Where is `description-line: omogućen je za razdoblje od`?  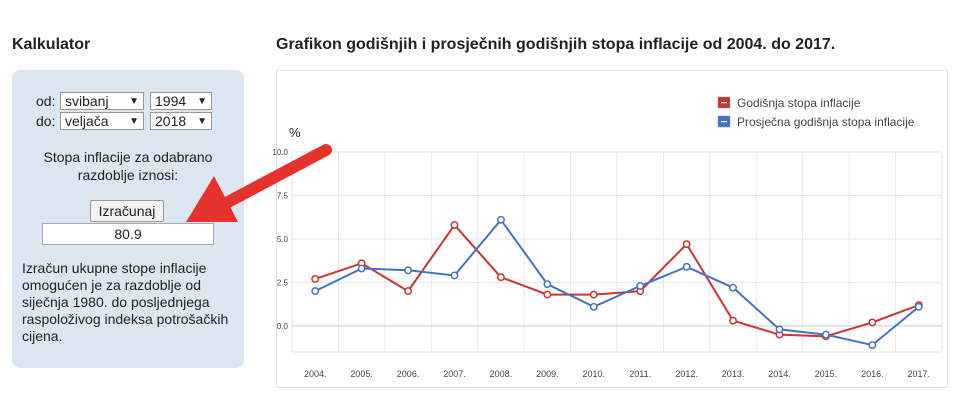
description-line: omogućen je za razdoblje od is located at coordinates (112, 285).